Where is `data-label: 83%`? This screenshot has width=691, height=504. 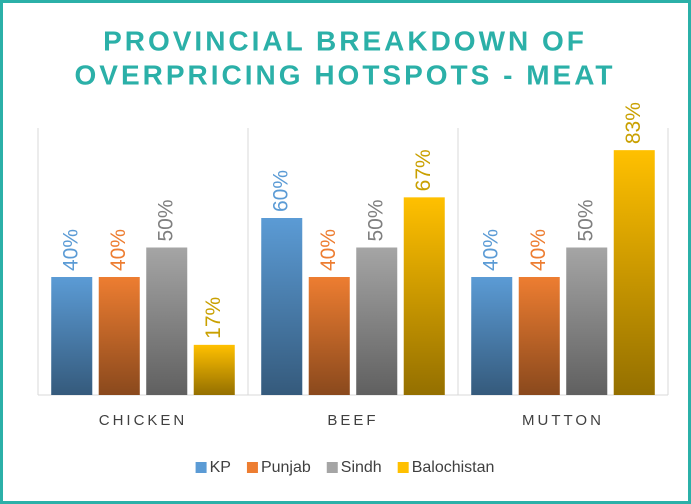 data-label: 83% is located at coordinates (633, 123).